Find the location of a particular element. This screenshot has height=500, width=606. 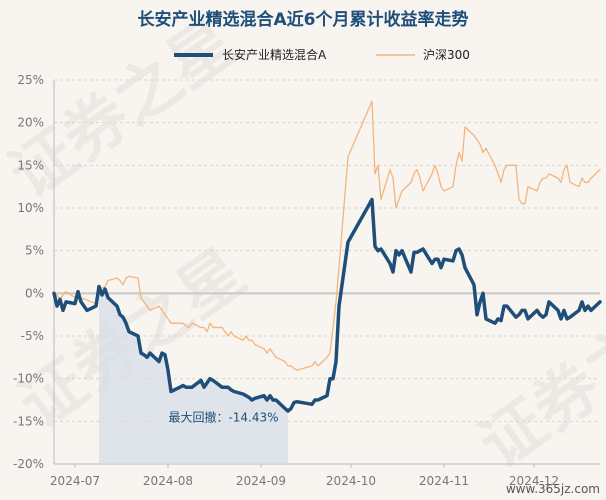

legend-label-fund: 长安产业精选混合A is located at coordinates (274, 54).